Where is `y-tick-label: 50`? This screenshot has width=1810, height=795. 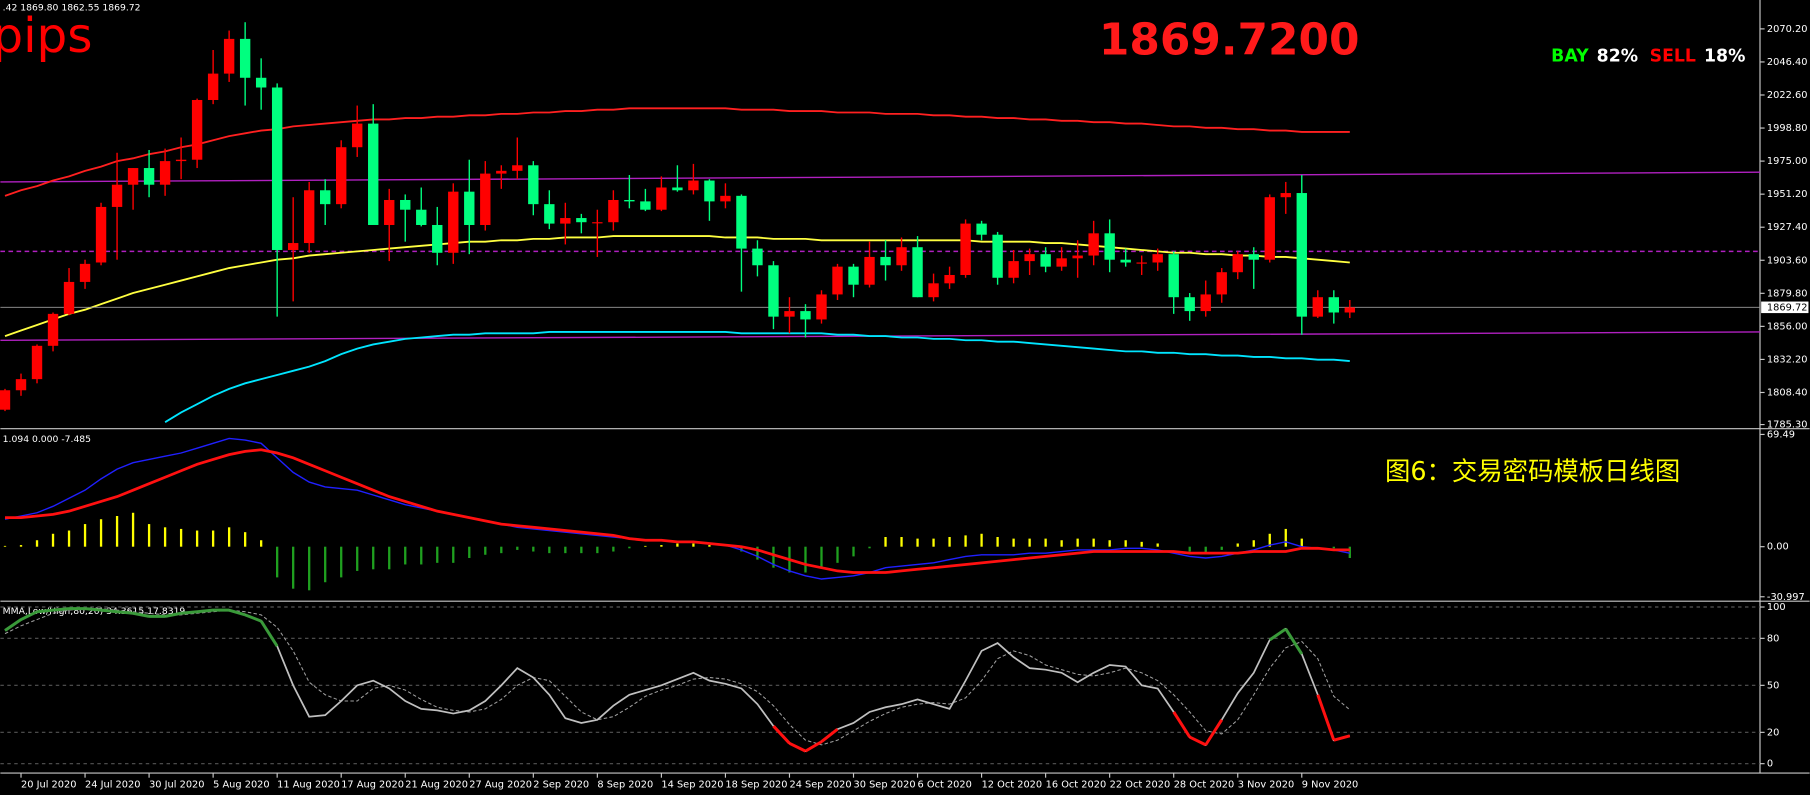 y-tick-label: 50 is located at coordinates (1773, 685).